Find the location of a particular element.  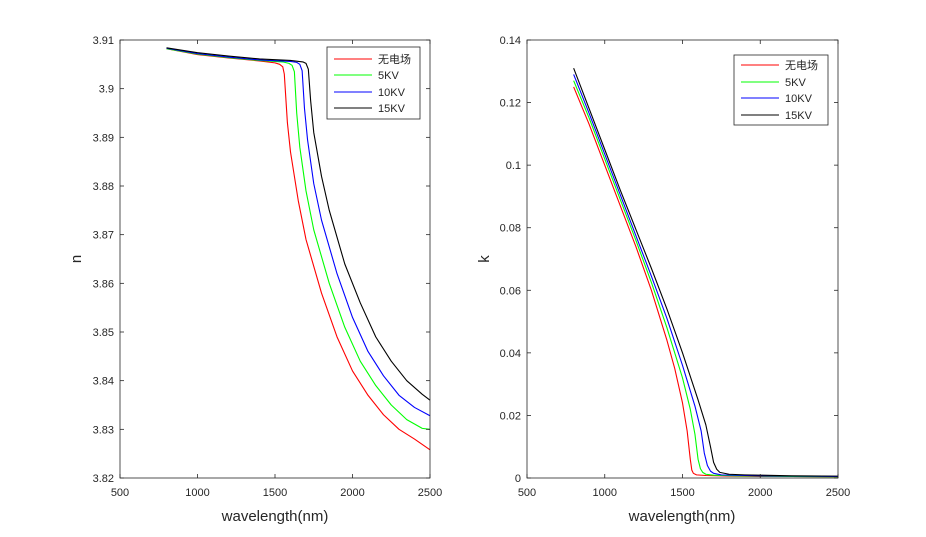

y-tick-label: 3.82 is located at coordinates (103, 479).